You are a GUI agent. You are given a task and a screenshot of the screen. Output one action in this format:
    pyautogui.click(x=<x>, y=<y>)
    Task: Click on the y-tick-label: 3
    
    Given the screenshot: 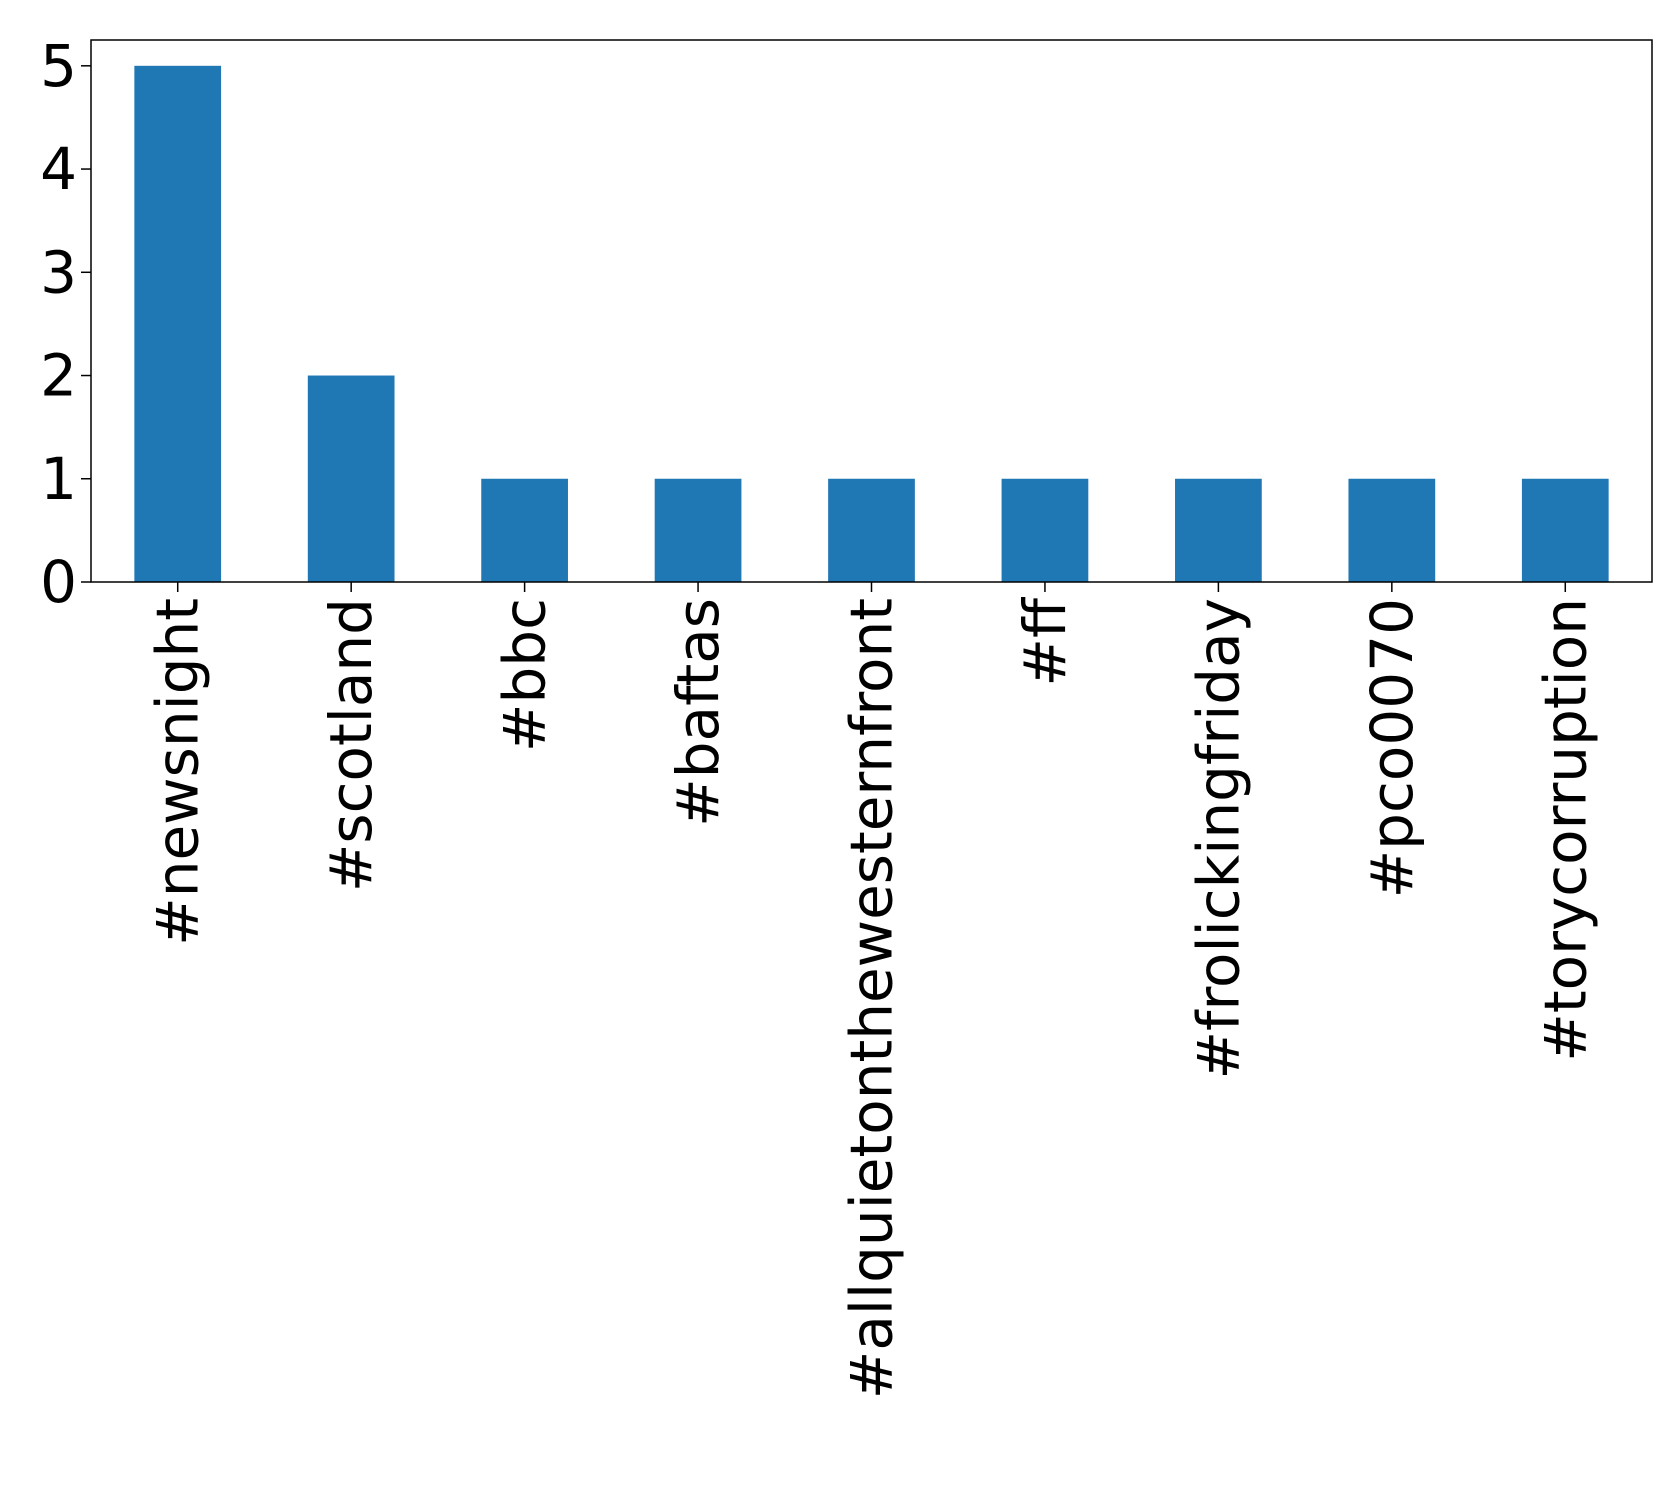 What is the action you would take?
    pyautogui.click(x=58, y=272)
    